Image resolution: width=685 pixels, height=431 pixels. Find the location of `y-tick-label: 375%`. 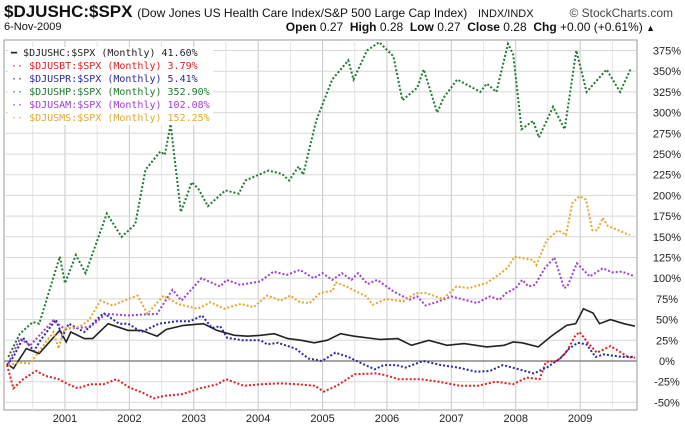

y-tick-label: 375% is located at coordinates (667, 52).